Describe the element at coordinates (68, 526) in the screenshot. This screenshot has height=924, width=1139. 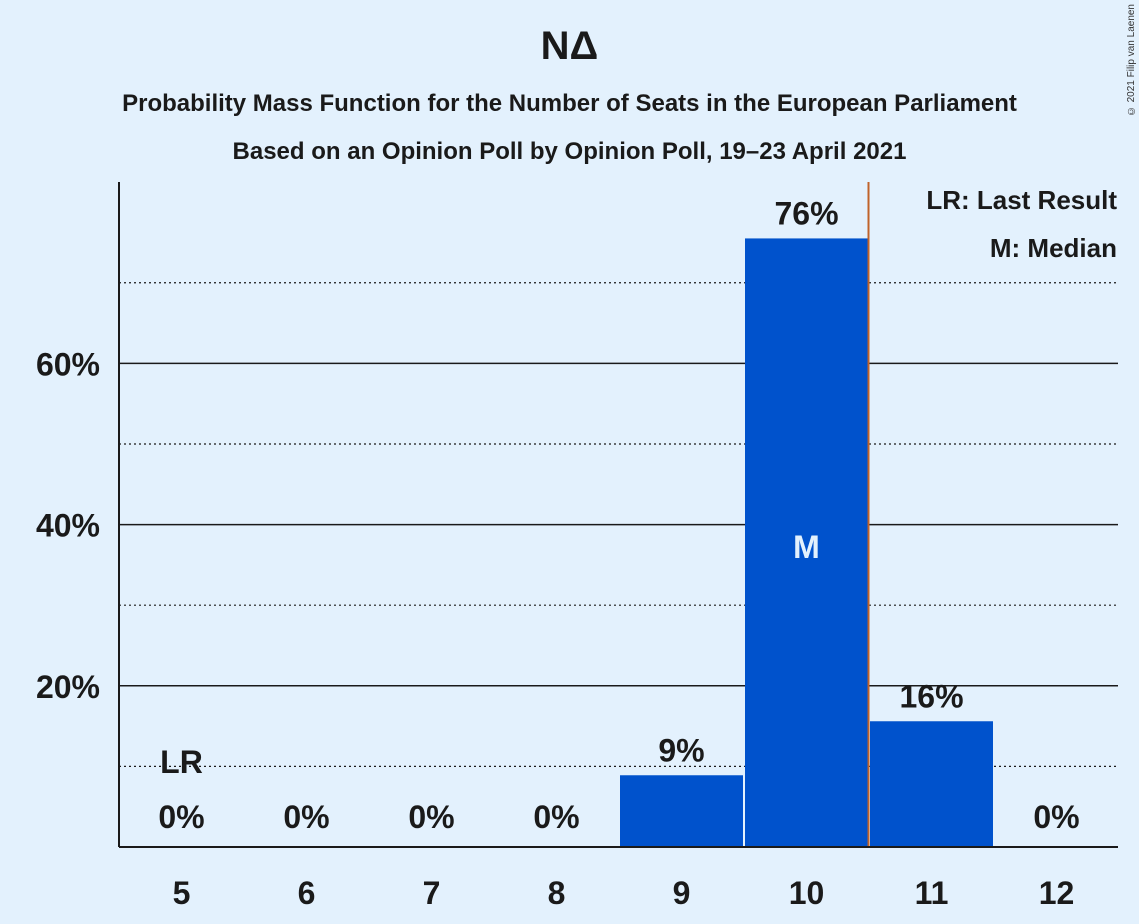
I see `y-tick-label-40: 40%` at that location.